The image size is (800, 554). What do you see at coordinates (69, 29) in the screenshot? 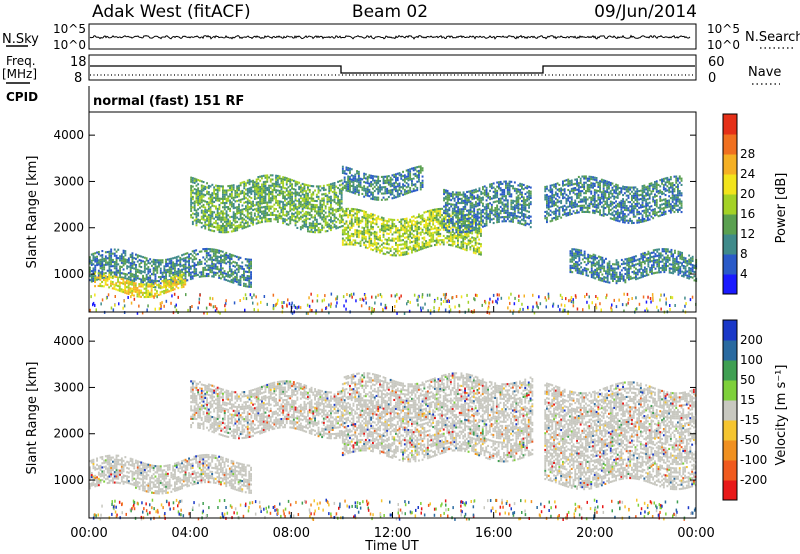
I see `nsky-tick-top: 10^5` at bounding box center [69, 29].